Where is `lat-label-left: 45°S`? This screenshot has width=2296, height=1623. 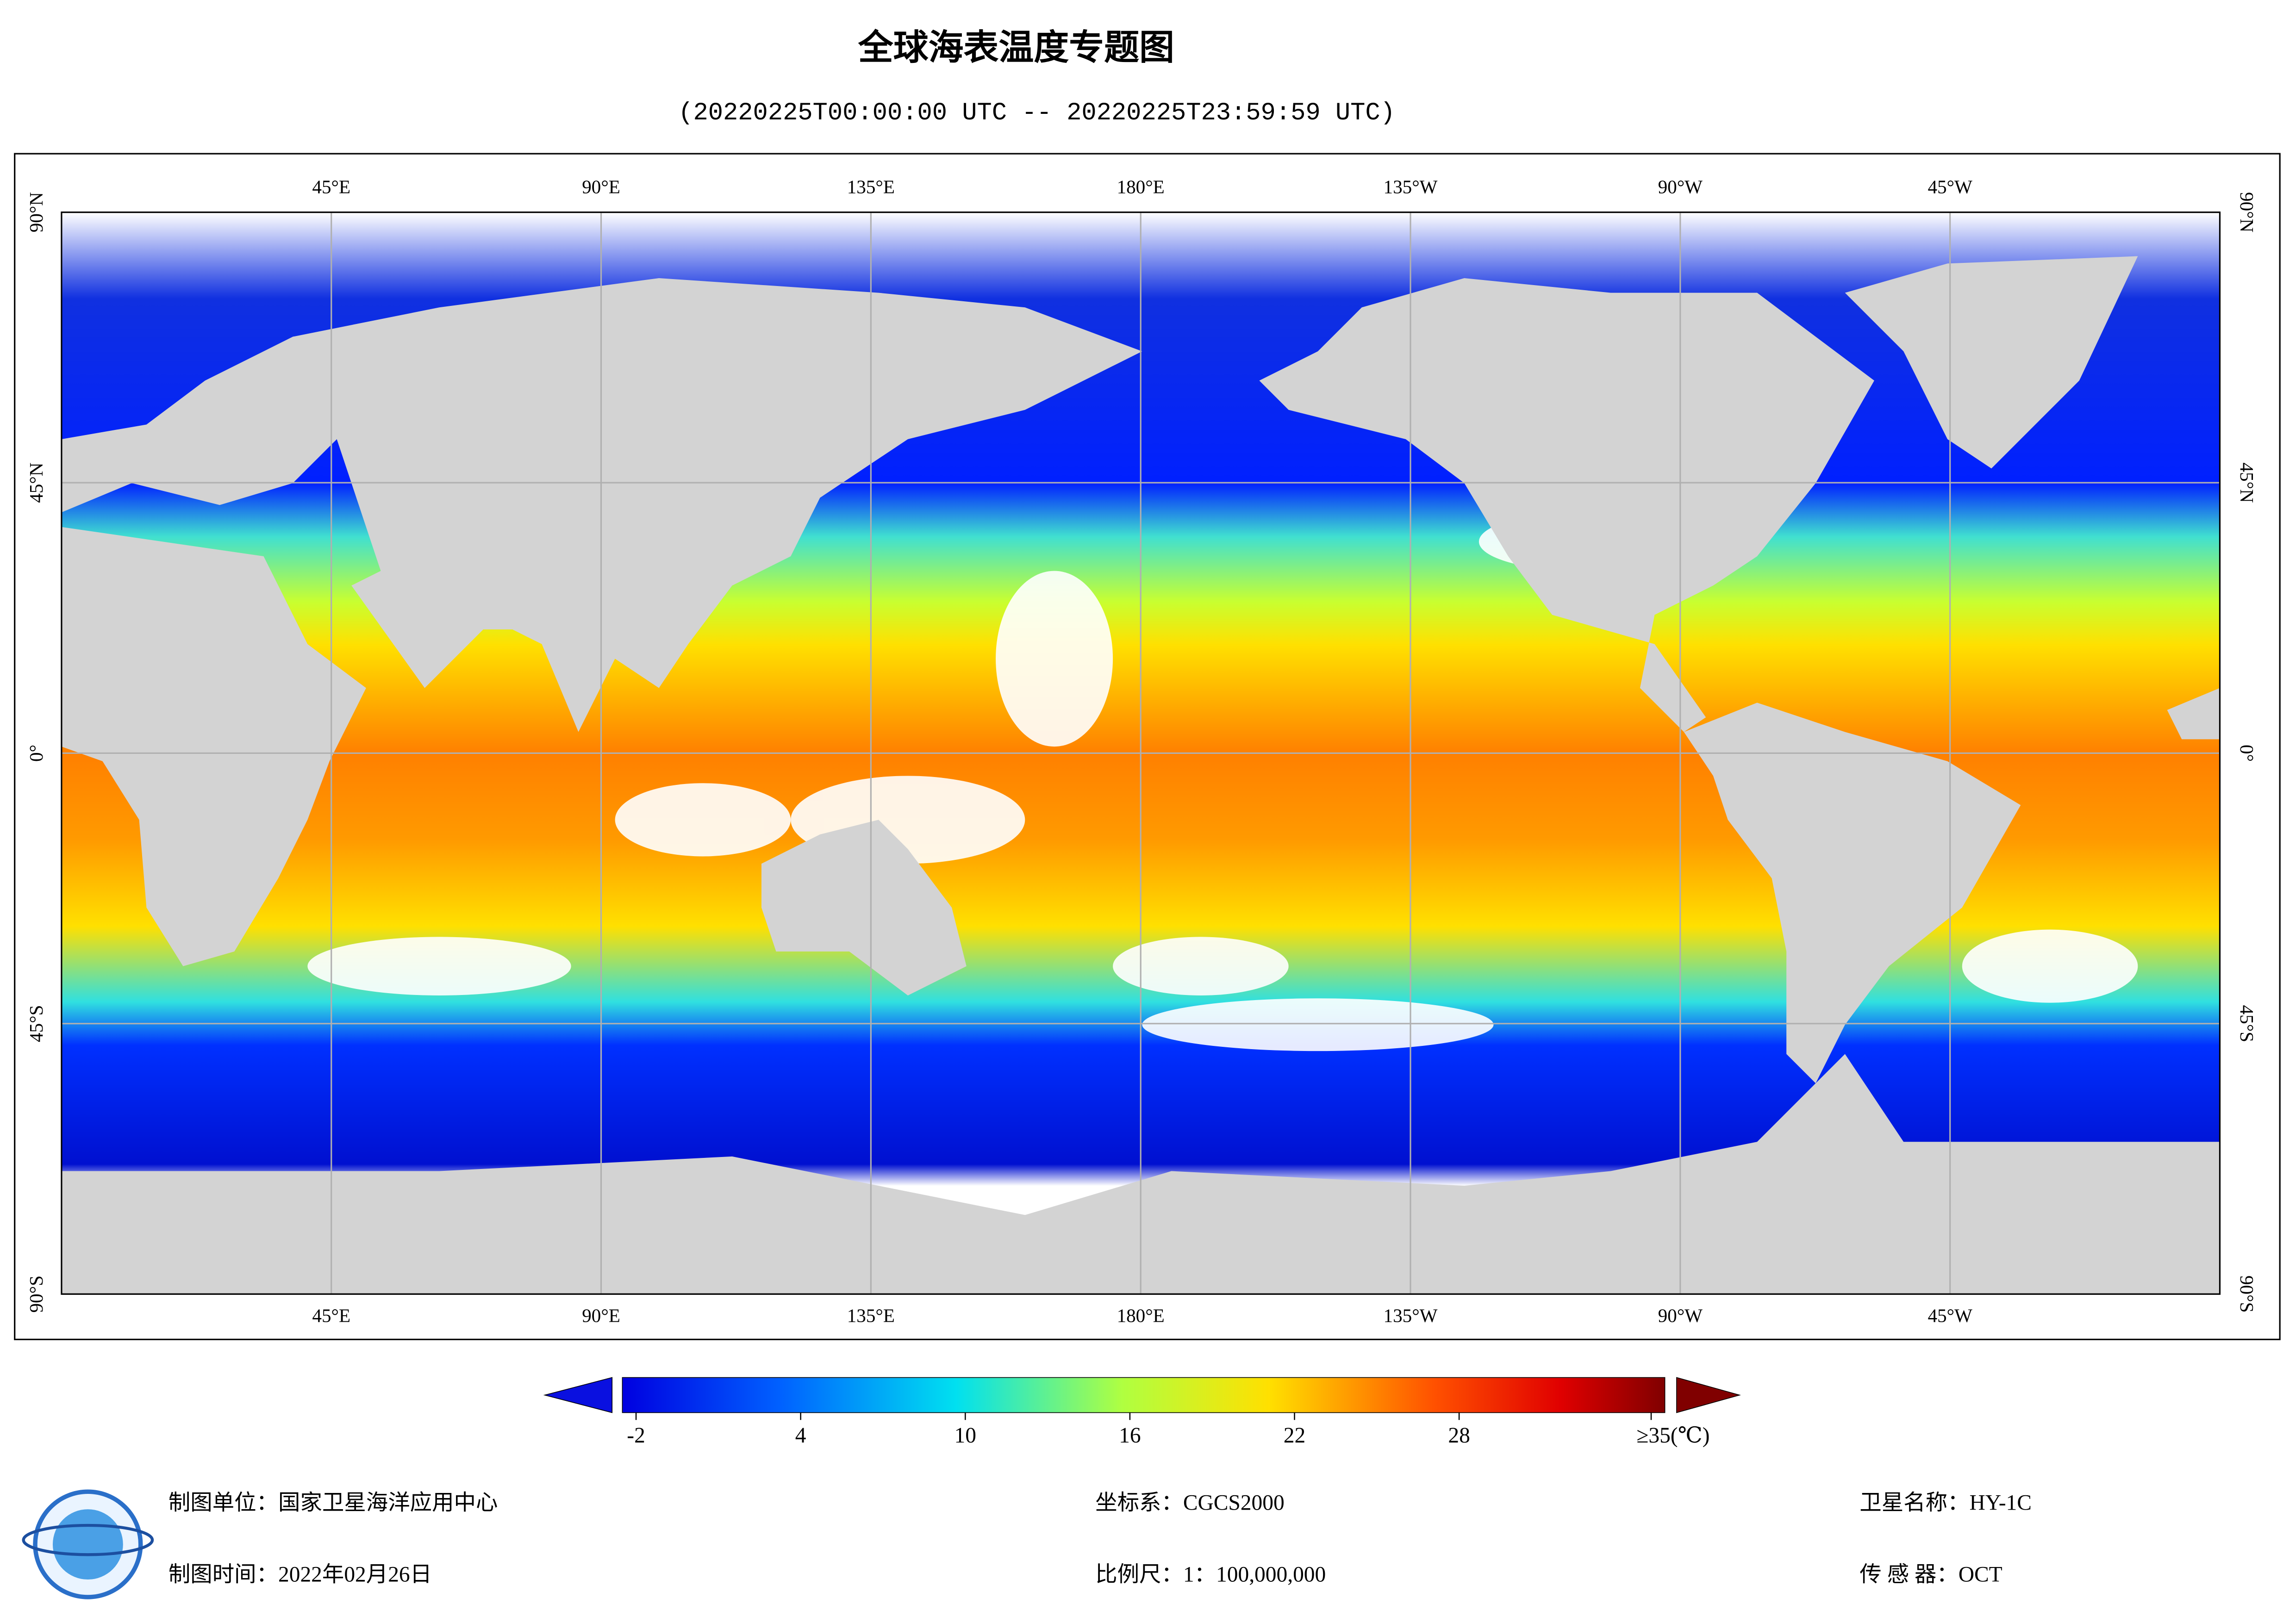 lat-label-left: 45°S is located at coordinates (36, 1023).